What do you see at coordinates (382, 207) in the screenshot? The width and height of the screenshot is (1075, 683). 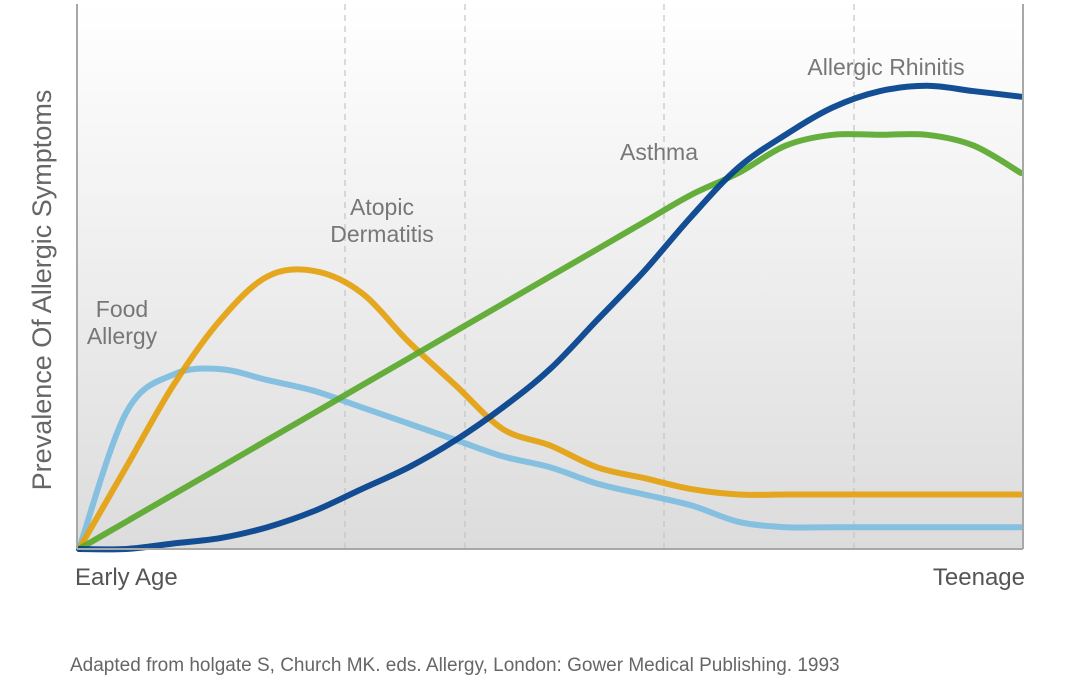 I see `label-line: Atopic` at bounding box center [382, 207].